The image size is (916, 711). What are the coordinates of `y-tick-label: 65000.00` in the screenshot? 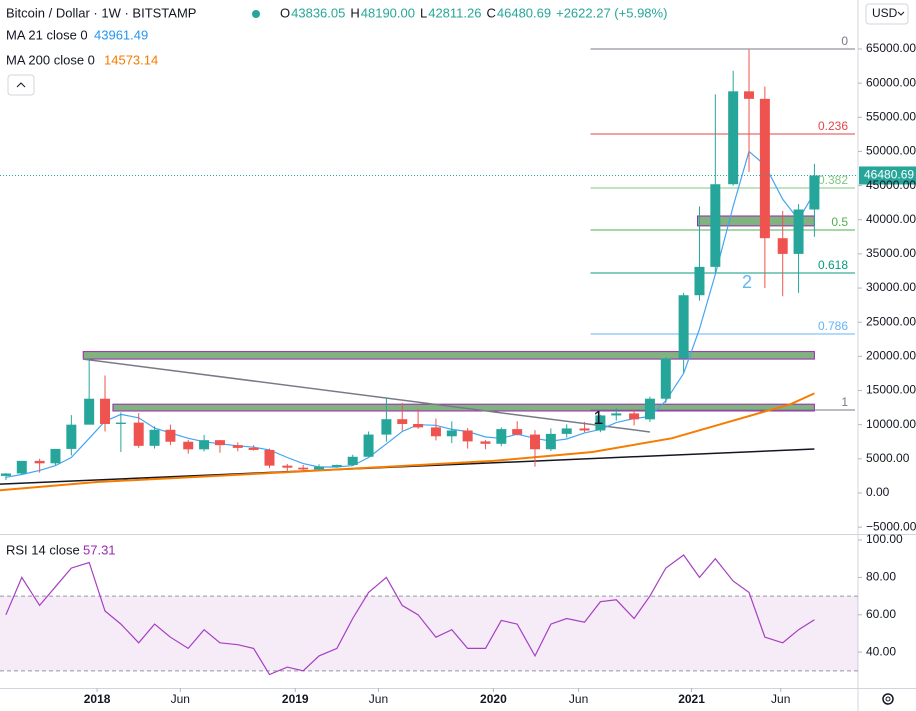 It's located at (891, 48).